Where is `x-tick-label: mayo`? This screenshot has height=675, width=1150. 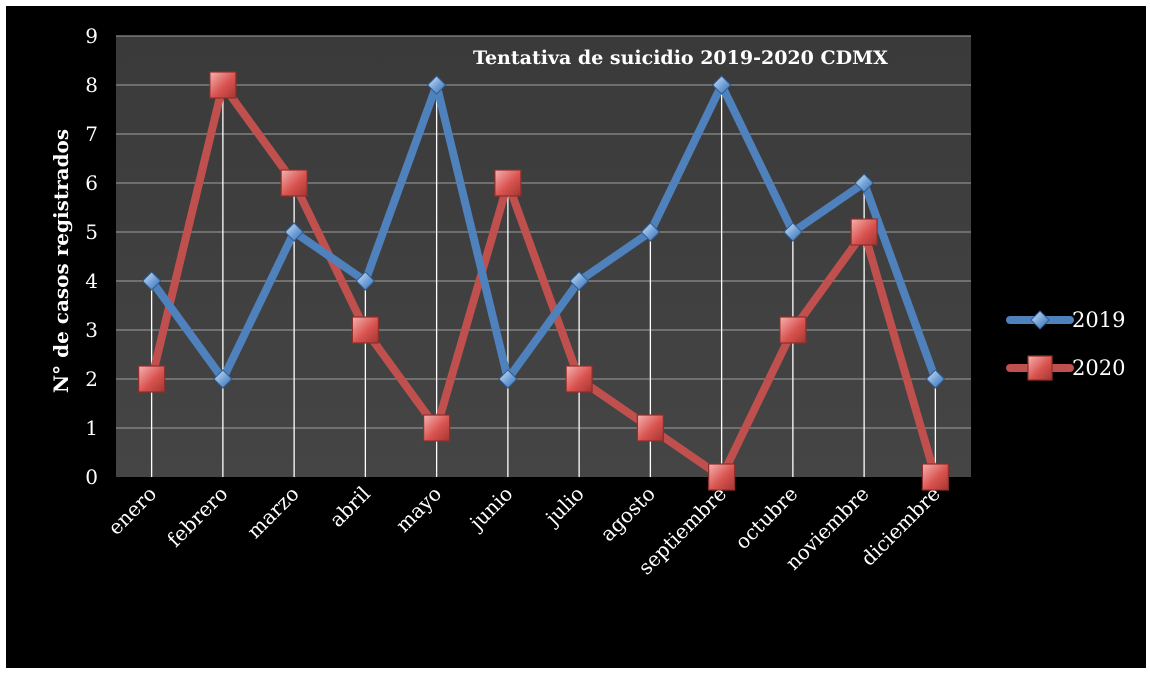
x-tick-label: mayo is located at coordinates (418, 509).